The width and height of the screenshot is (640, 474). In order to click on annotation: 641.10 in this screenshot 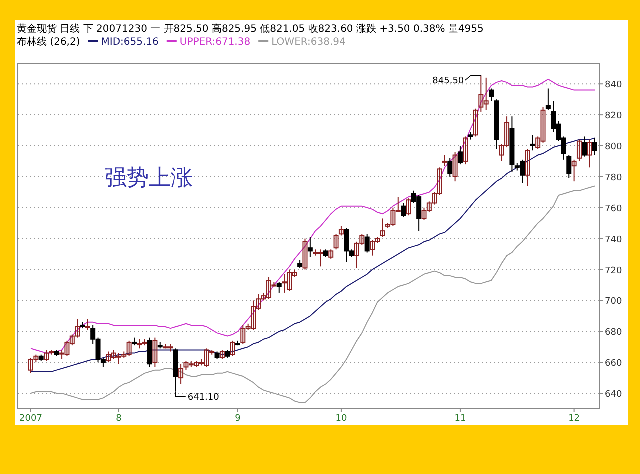, I will do `click(204, 397)`.